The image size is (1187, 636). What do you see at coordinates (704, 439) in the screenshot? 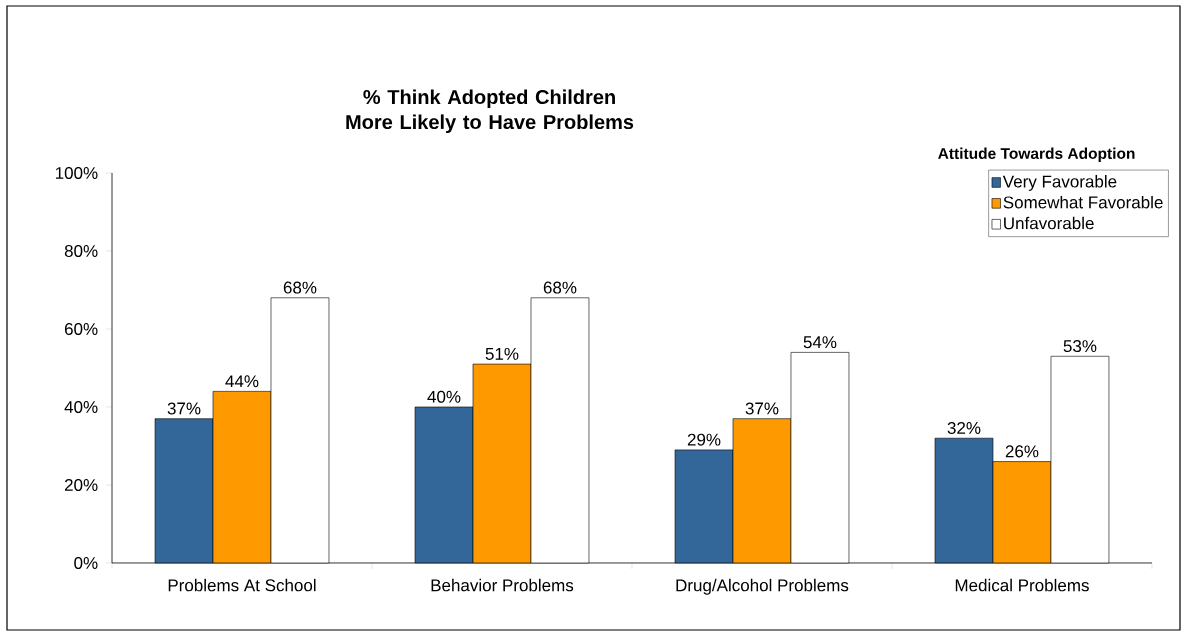
I see `data-label: 29%` at bounding box center [704, 439].